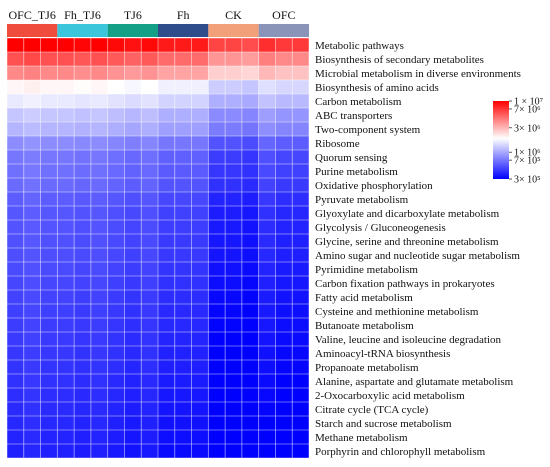 The height and width of the screenshot is (467, 550). Describe the element at coordinates (158, 30) in the screenshot. I see `group-color-bar` at that location.